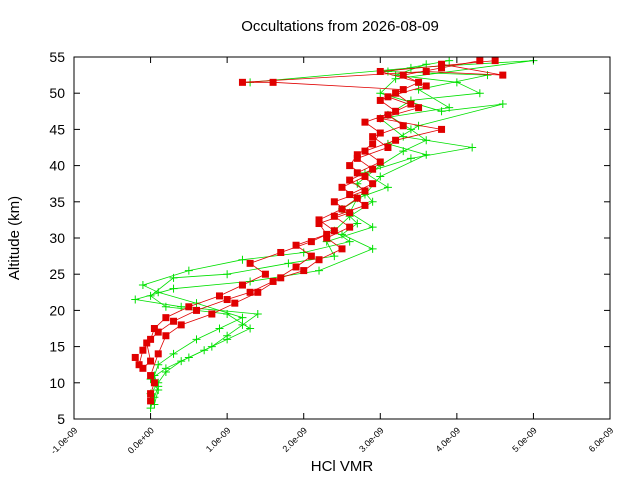 This screenshot has width=640, height=480. What do you see at coordinates (57, 274) in the screenshot?
I see `y-tick-label: 25` at bounding box center [57, 274].